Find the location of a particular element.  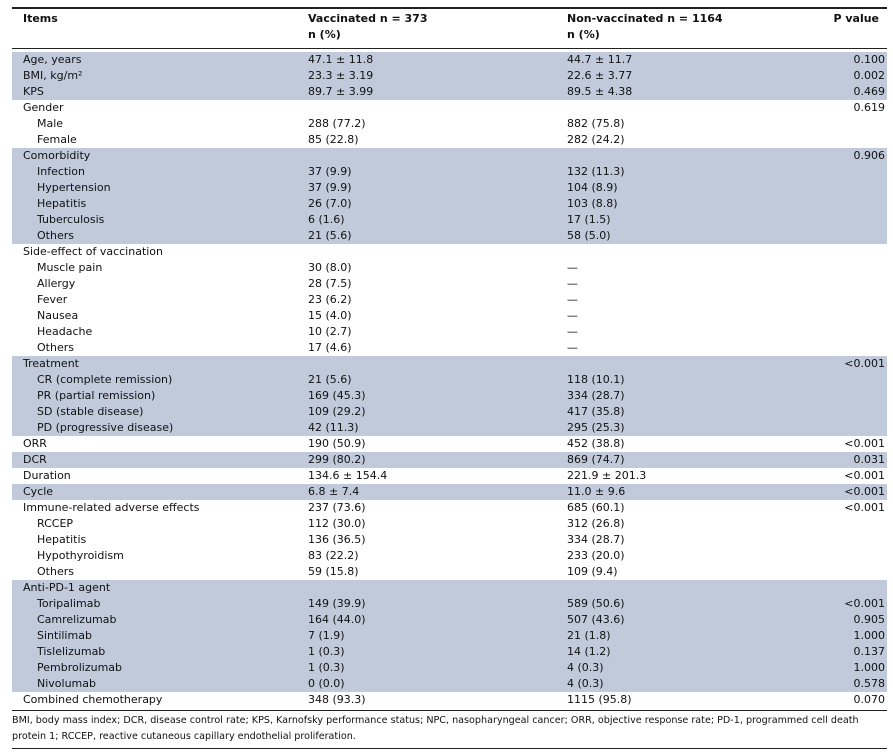

row-item-label: Toripalimab is located at coordinates (69, 603).